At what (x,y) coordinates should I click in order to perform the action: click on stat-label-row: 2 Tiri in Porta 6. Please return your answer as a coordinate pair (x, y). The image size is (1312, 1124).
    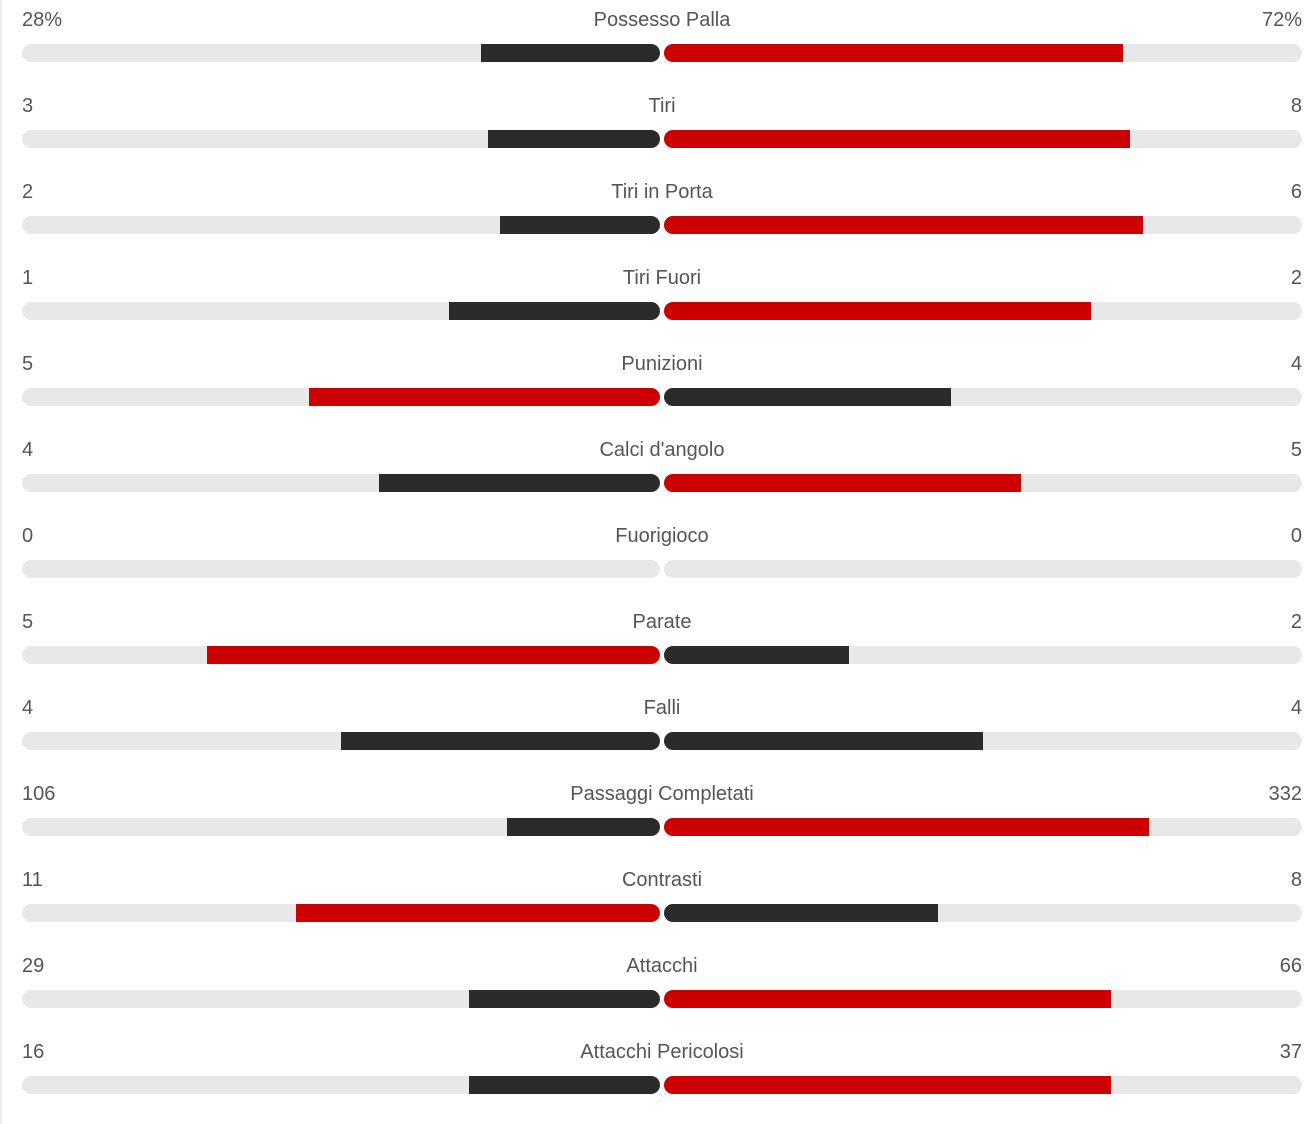
    Looking at the image, I should click on (662, 192).